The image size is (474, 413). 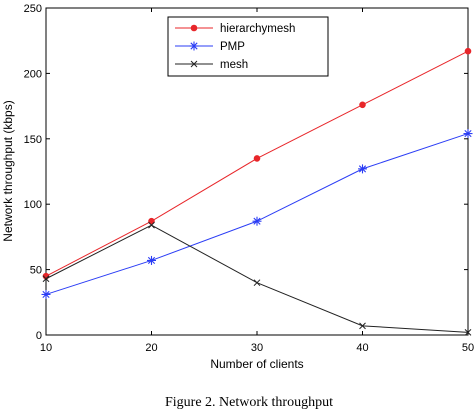 What do you see at coordinates (151, 348) in the screenshot?
I see `x-tick-label: 20` at bounding box center [151, 348].